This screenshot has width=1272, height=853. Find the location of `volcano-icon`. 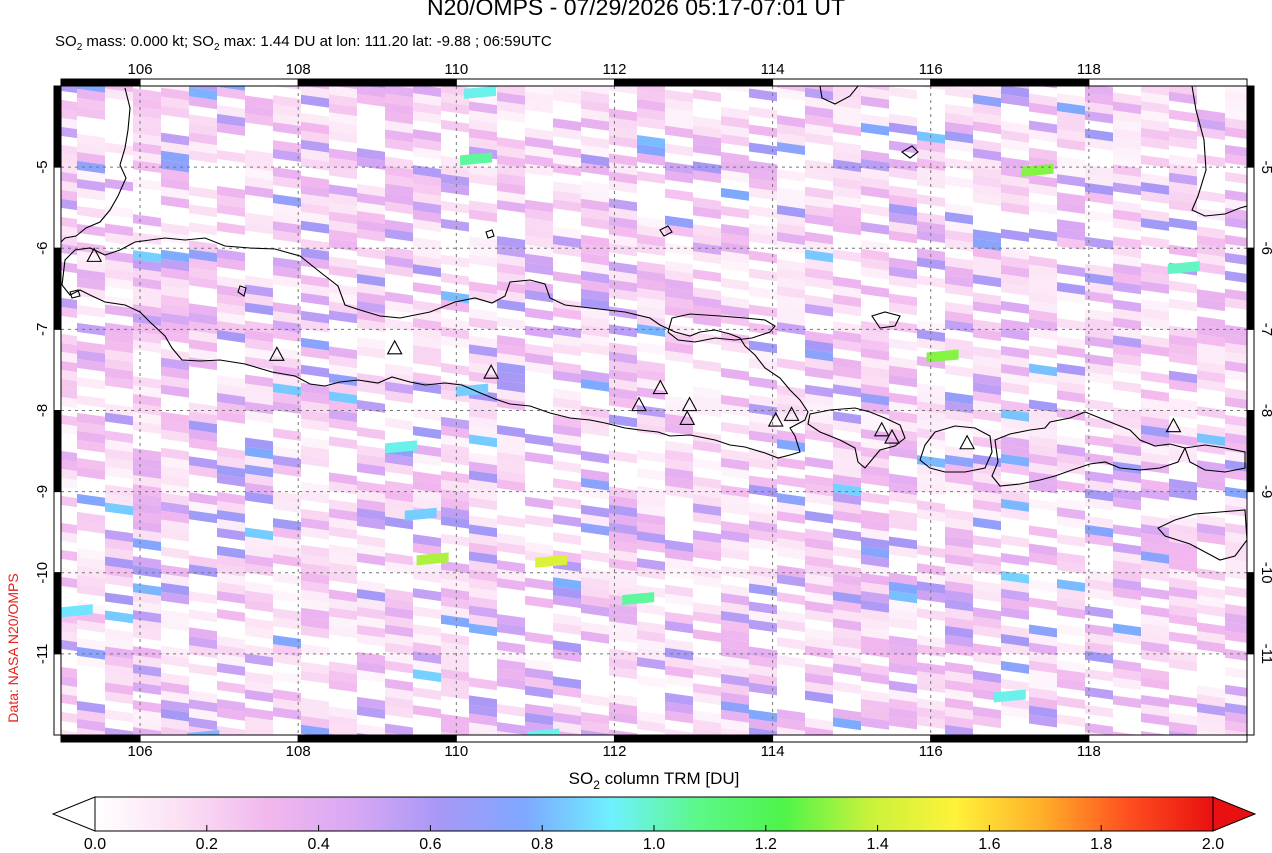

volcano-icon is located at coordinates (687, 417).